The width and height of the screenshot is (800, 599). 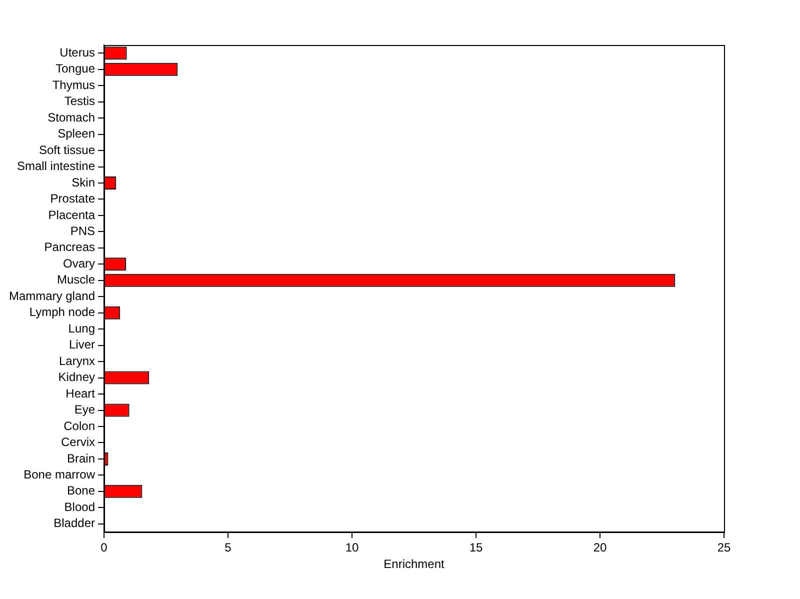 What do you see at coordinates (85, 409) in the screenshot?
I see `y-tick-label: Eye` at bounding box center [85, 409].